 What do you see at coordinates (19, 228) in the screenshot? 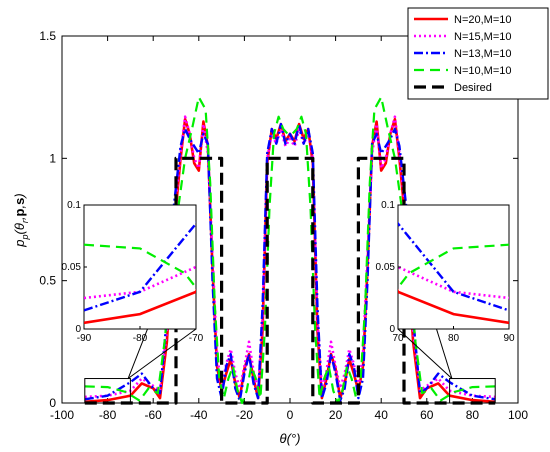
I see `y-label-theta: (θ` at bounding box center [19, 228].